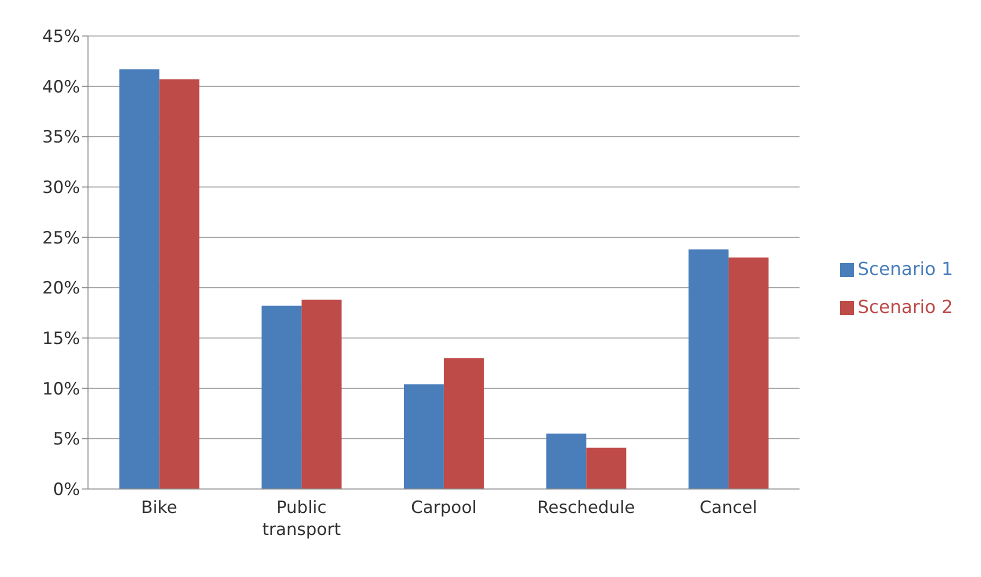  What do you see at coordinates (61, 37) in the screenshot?
I see `y-tick-label: 45%` at bounding box center [61, 37].